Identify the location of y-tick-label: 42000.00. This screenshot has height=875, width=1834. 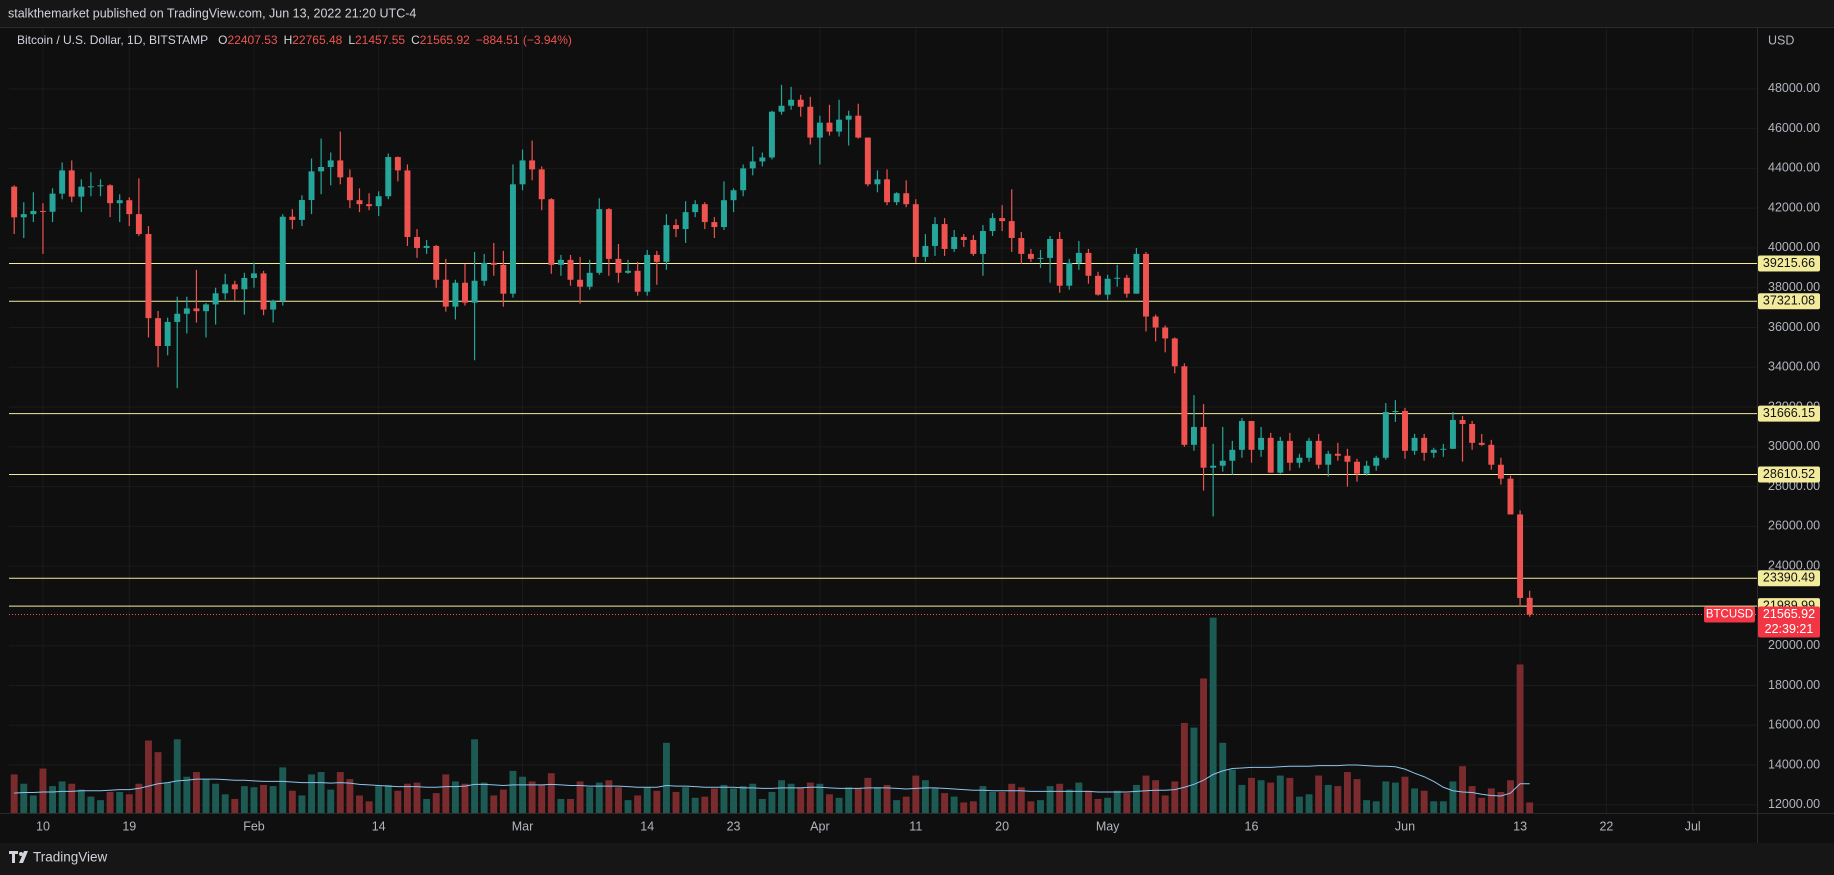
(1794, 207).